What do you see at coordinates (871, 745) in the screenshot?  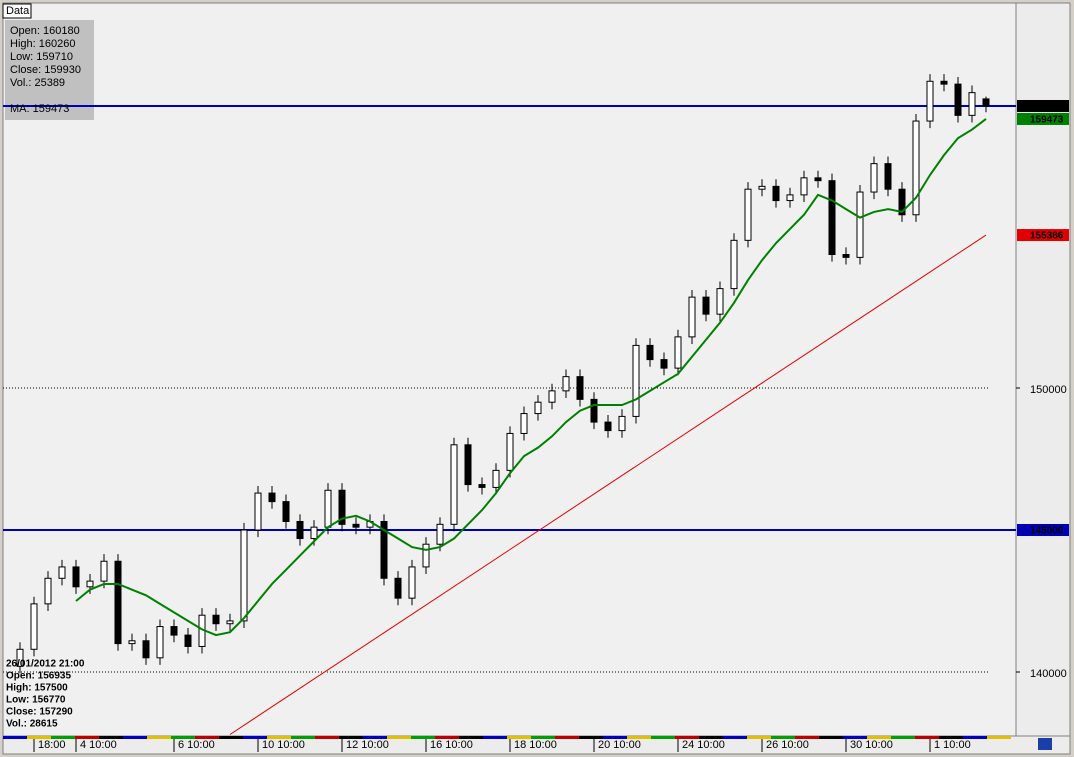 I see `x-tick-label: 30 10:00` at bounding box center [871, 745].